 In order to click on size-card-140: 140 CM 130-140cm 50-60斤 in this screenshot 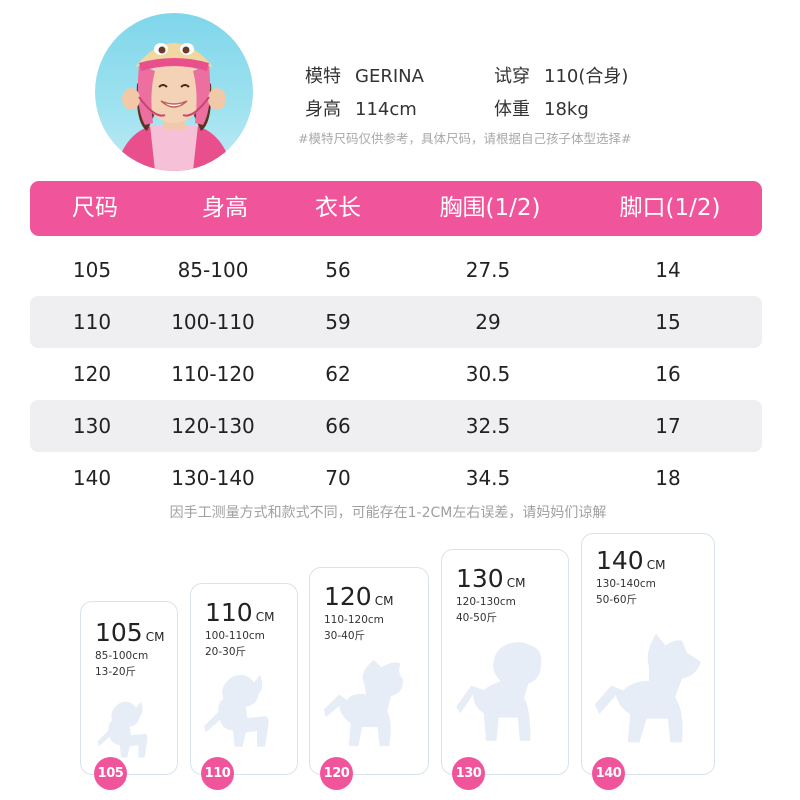, I will do `click(648, 654)`.